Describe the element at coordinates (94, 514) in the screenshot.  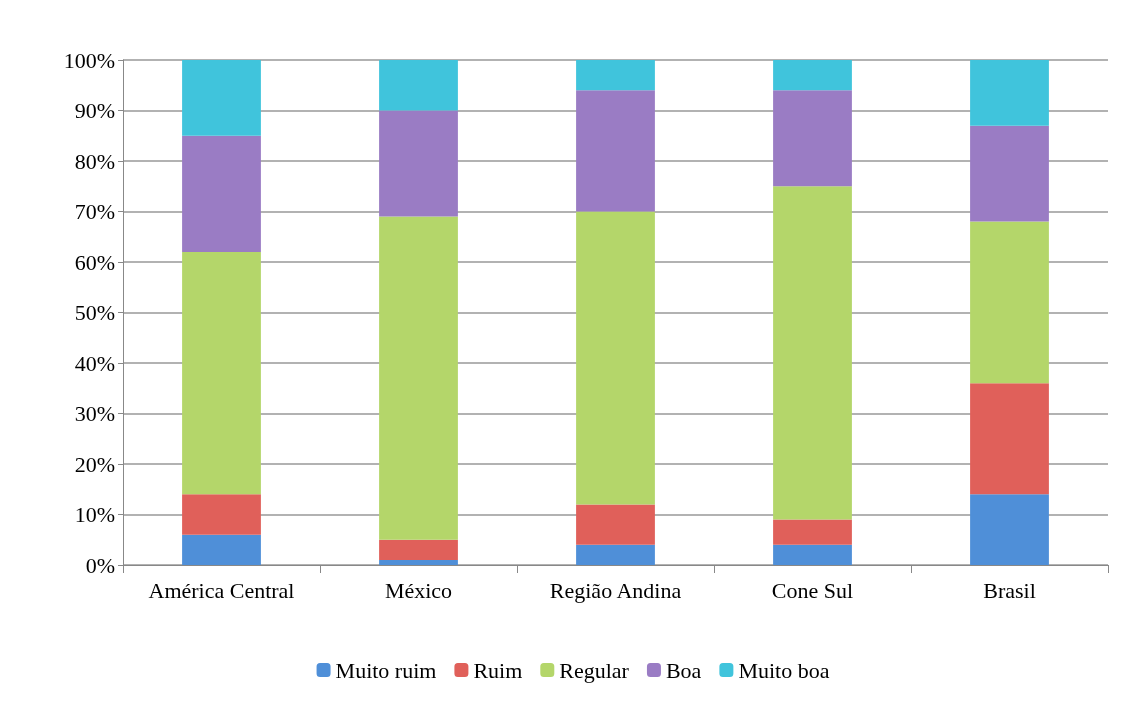
I see `y-tick-label: 10%` at that location.